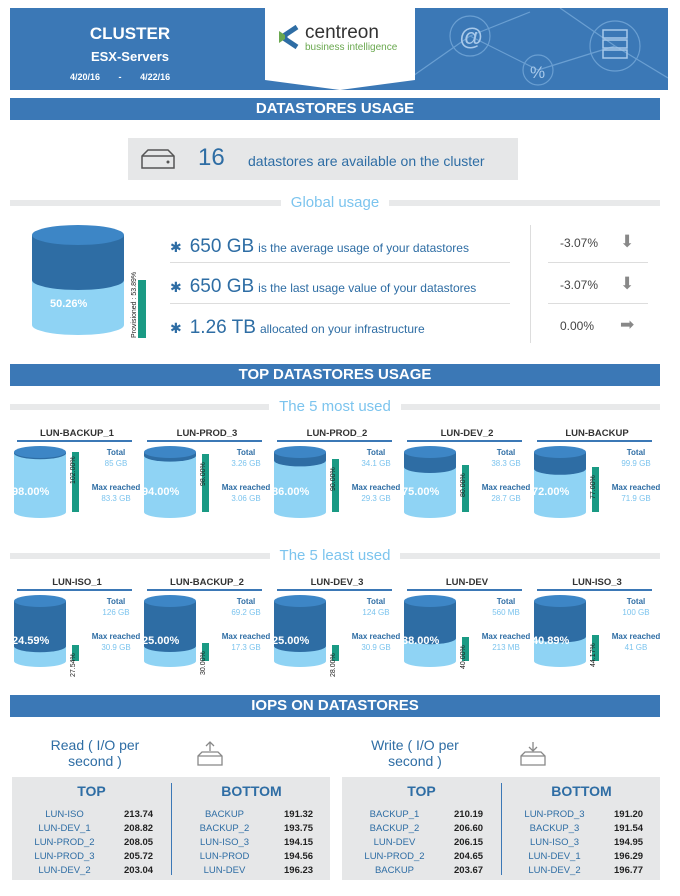  Describe the element at coordinates (530, 284) in the screenshot. I see `vertical-divider` at that location.